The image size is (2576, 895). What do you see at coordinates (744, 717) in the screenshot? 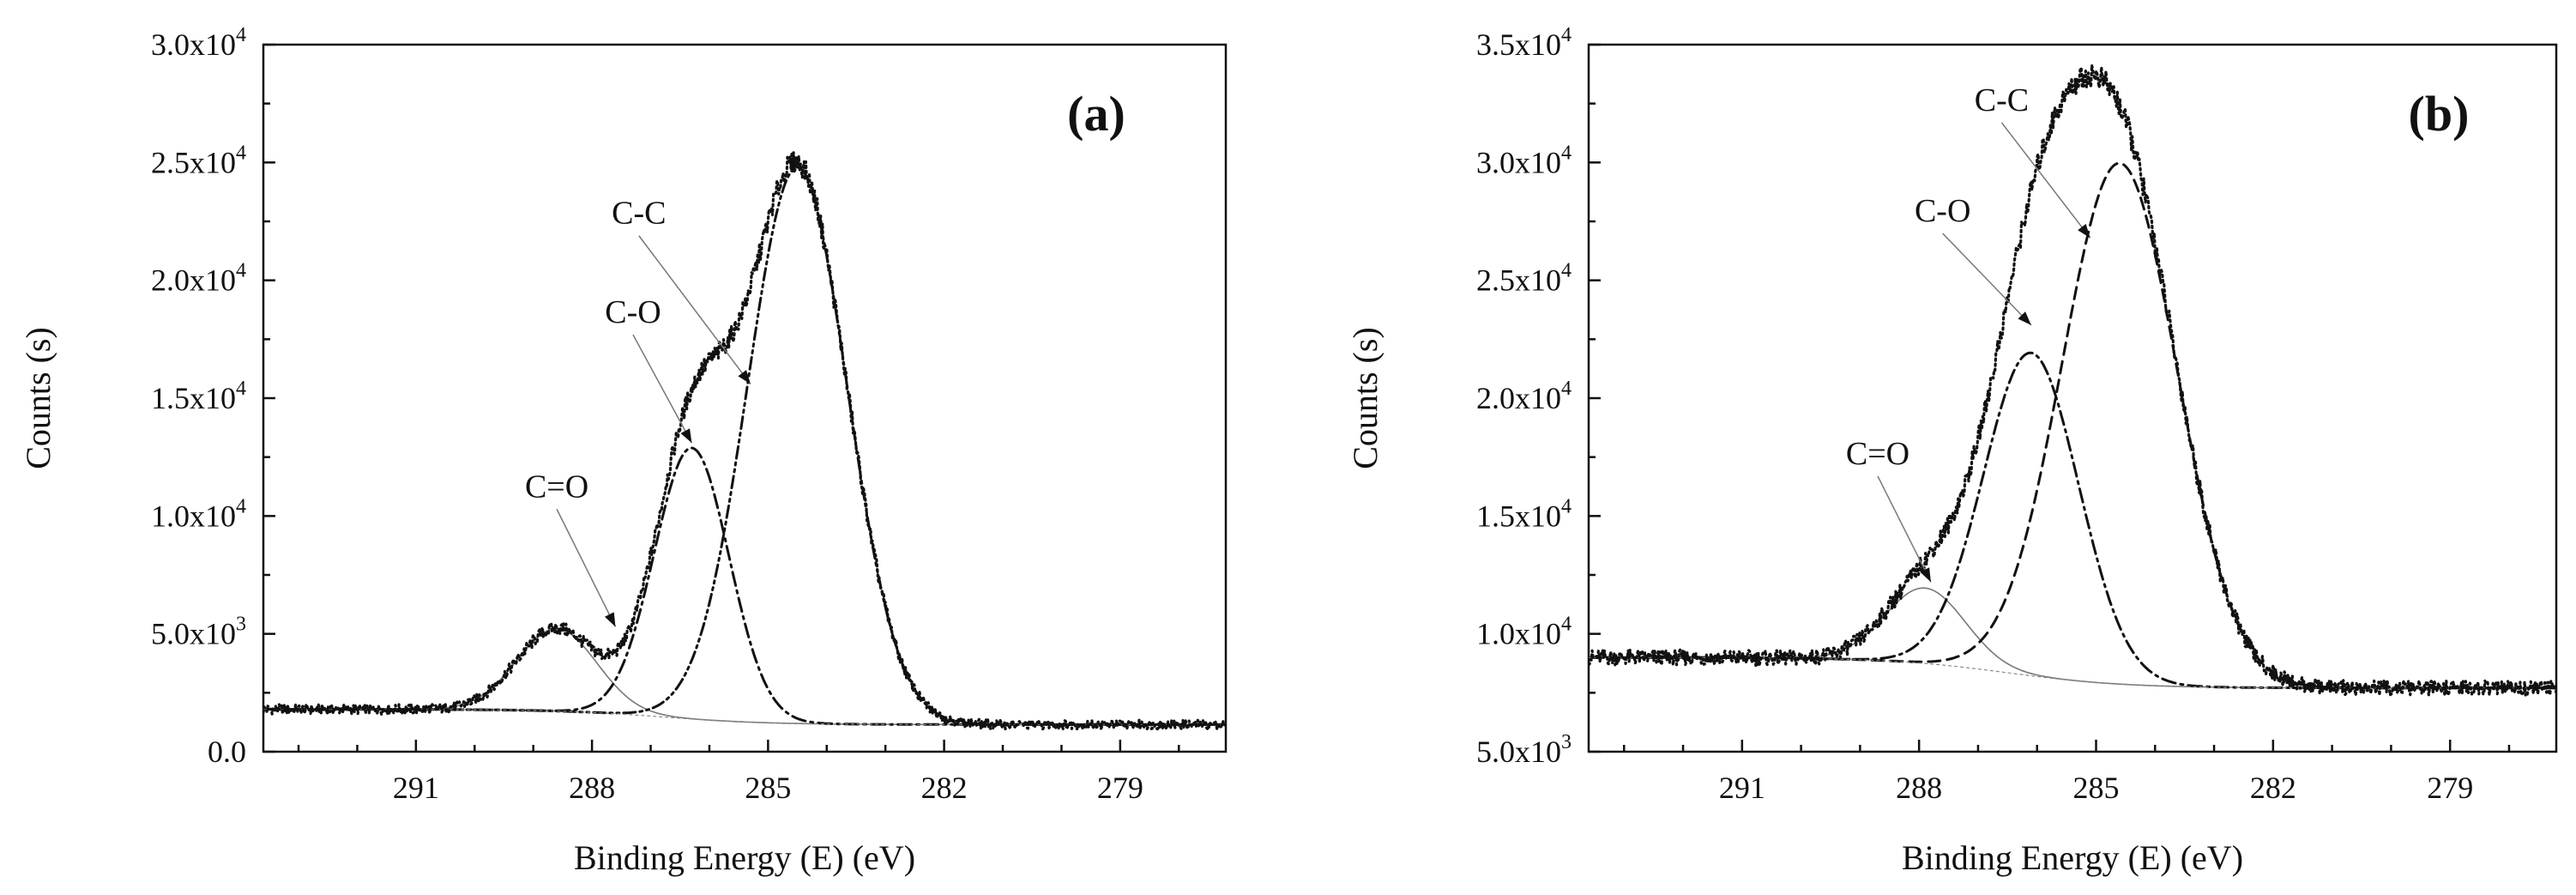
I see `baseline-curve` at bounding box center [744, 717].